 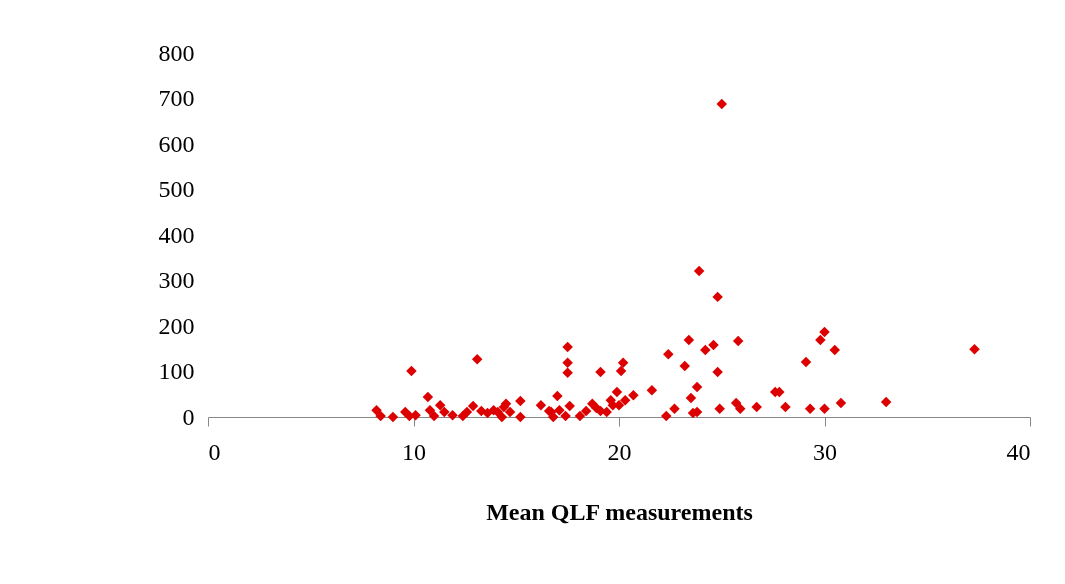 I want to click on y-tick-label: 300, so click(x=176, y=280).